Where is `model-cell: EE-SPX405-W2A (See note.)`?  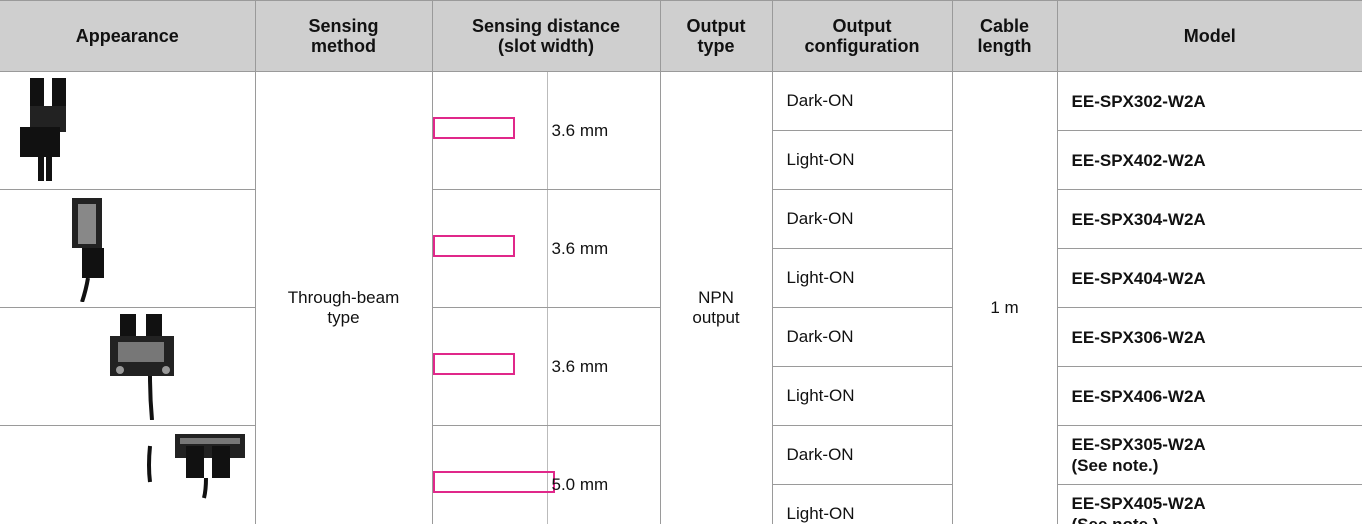 model-cell: EE-SPX405-W2A (See note.) is located at coordinates (1209, 504).